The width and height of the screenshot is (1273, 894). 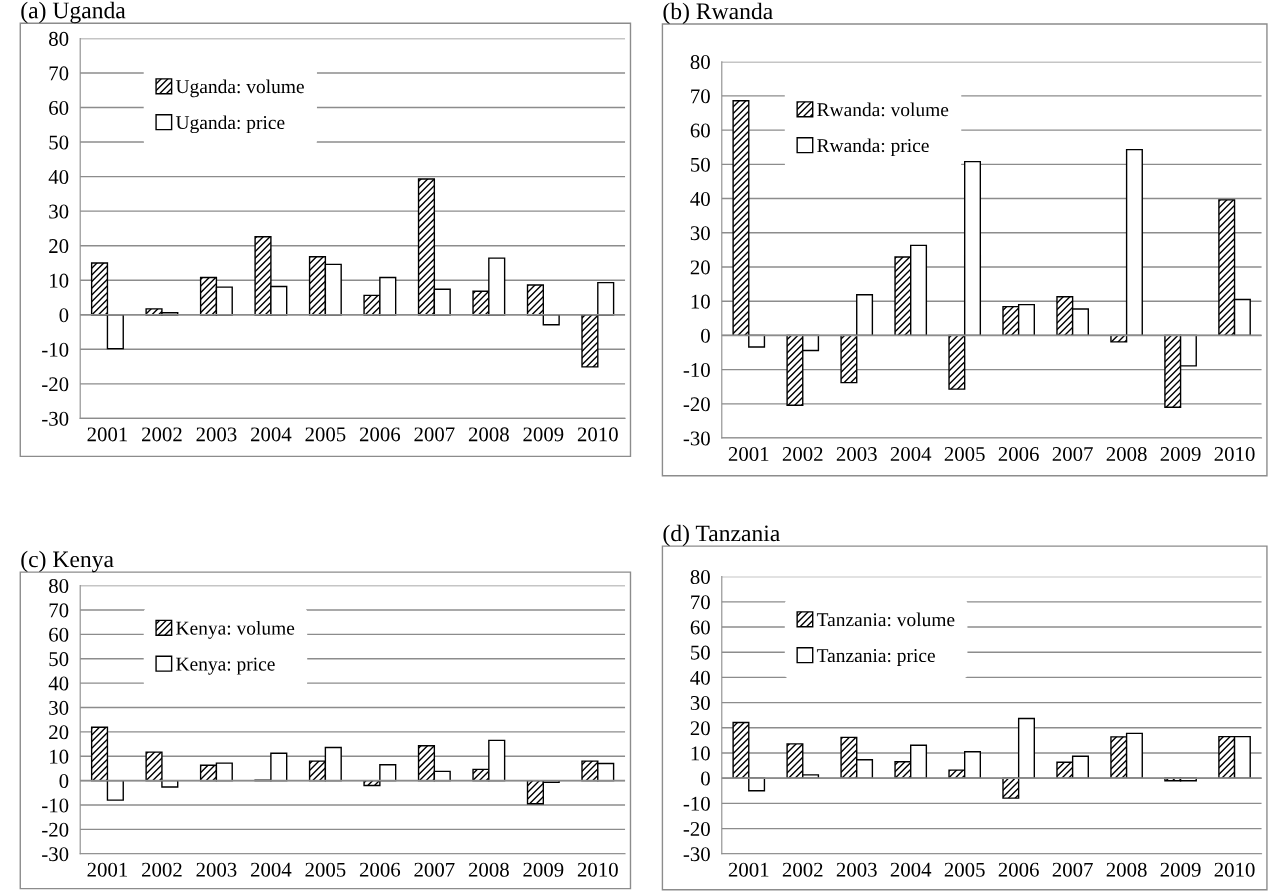 I want to click on chart-title: (d) Tanzania, so click(x=721, y=535).